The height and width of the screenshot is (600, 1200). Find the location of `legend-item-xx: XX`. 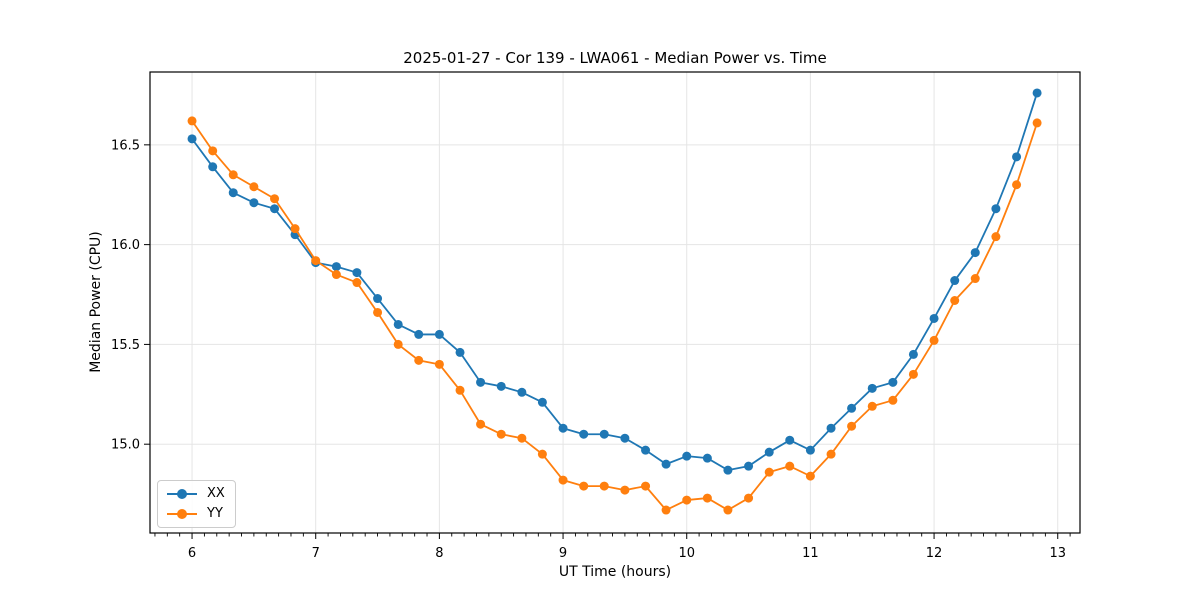

legend-item-xx: XX is located at coordinates (195, 494).